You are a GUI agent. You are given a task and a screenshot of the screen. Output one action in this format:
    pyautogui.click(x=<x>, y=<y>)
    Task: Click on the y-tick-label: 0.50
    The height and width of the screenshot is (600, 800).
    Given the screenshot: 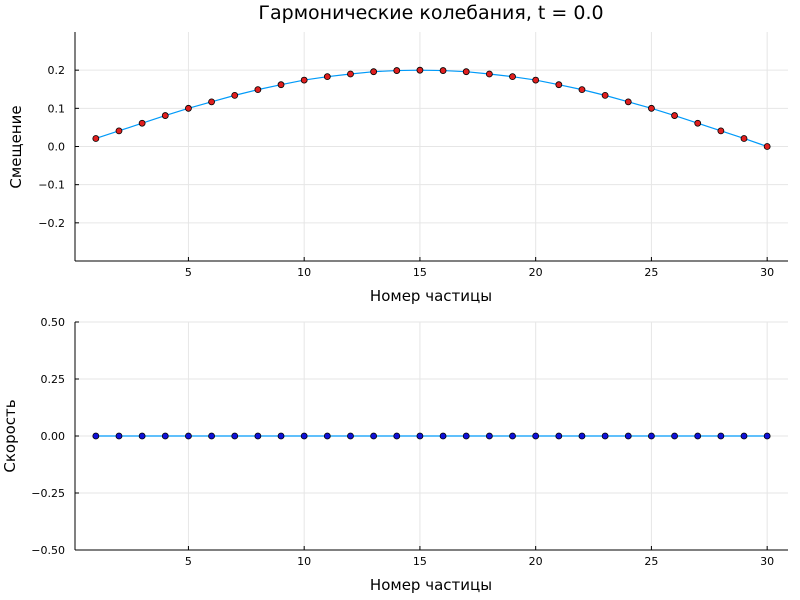 What is the action you would take?
    pyautogui.click(x=53, y=322)
    